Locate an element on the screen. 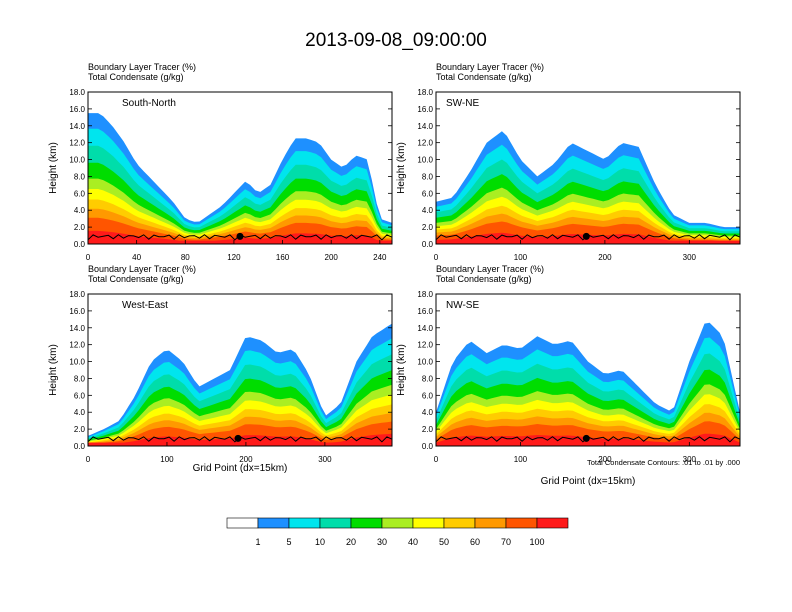 Image resolution: width=792 pixels, height=612 pixels. x-tick-label: 160 is located at coordinates (283, 257).